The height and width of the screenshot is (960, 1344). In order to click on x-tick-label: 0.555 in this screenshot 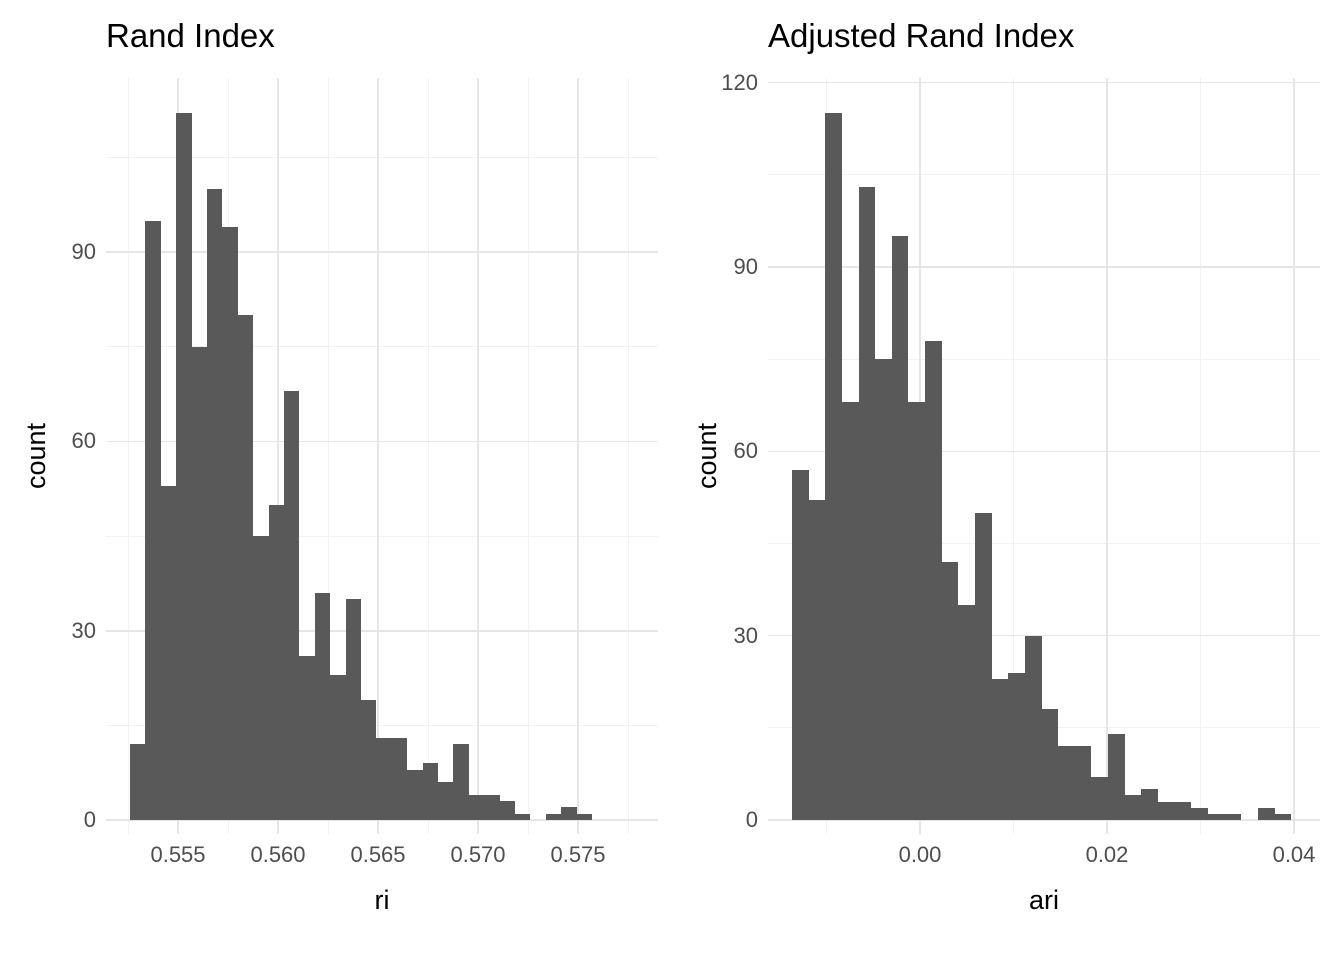, I will do `click(178, 854)`.